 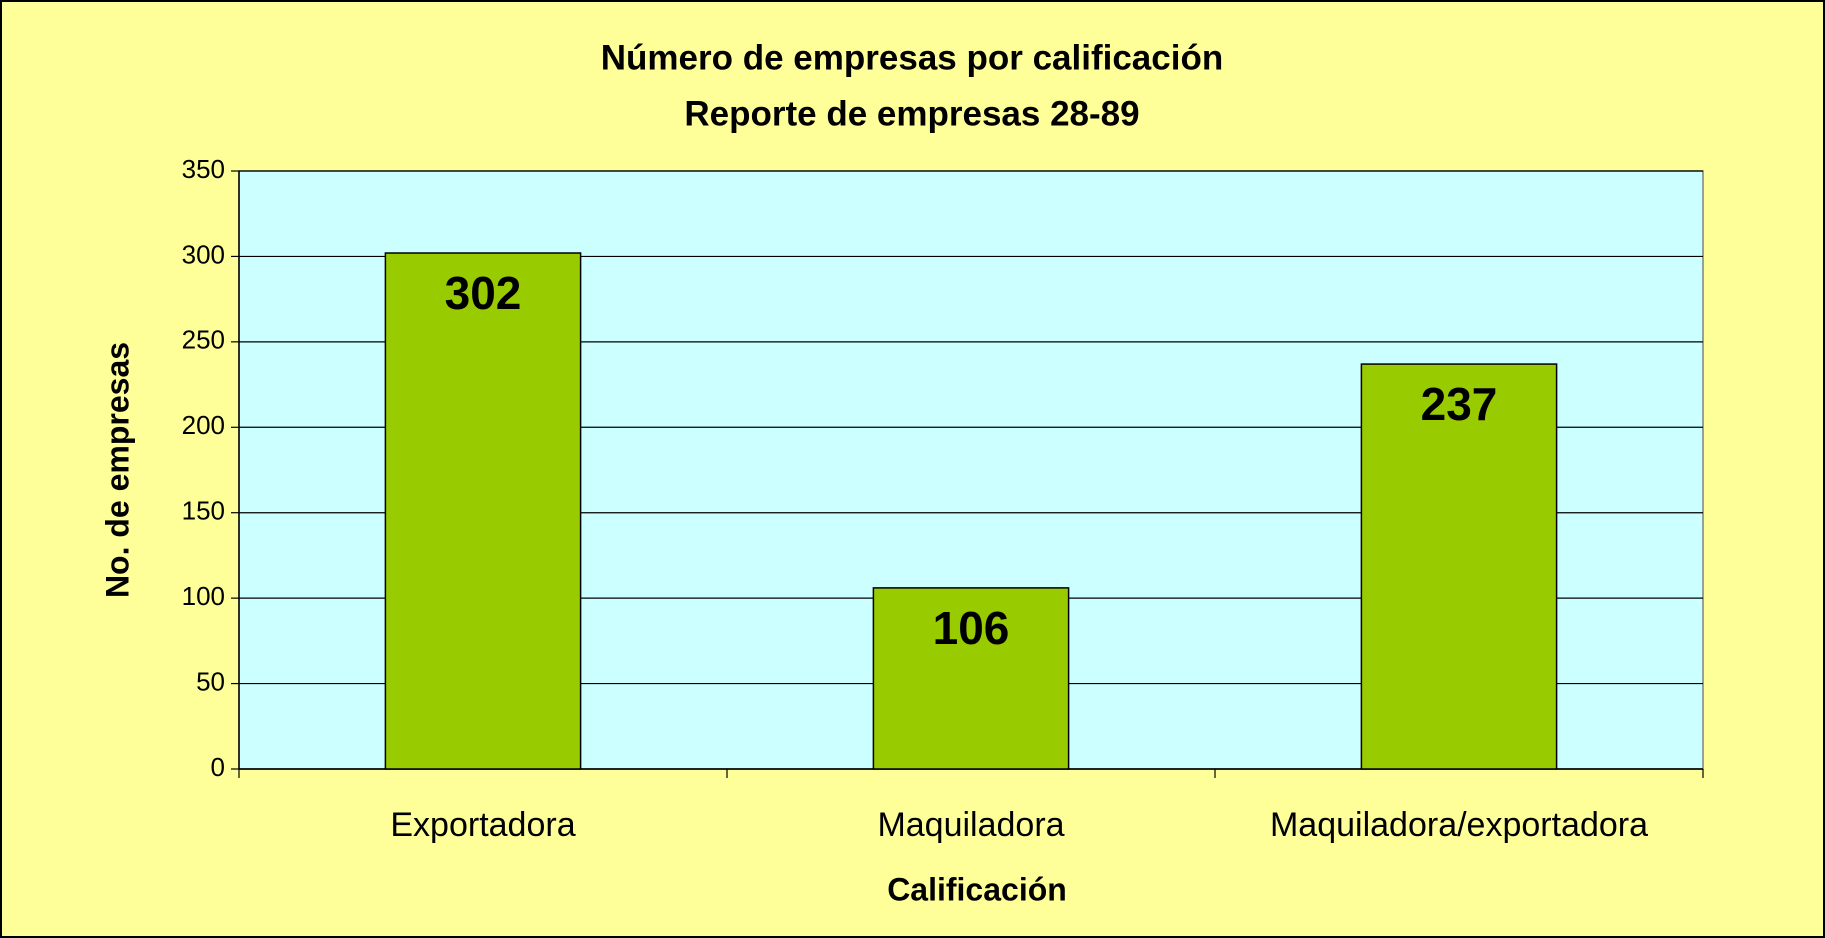 What do you see at coordinates (977, 889) in the screenshot?
I see `x-axis-title: Calificación` at bounding box center [977, 889].